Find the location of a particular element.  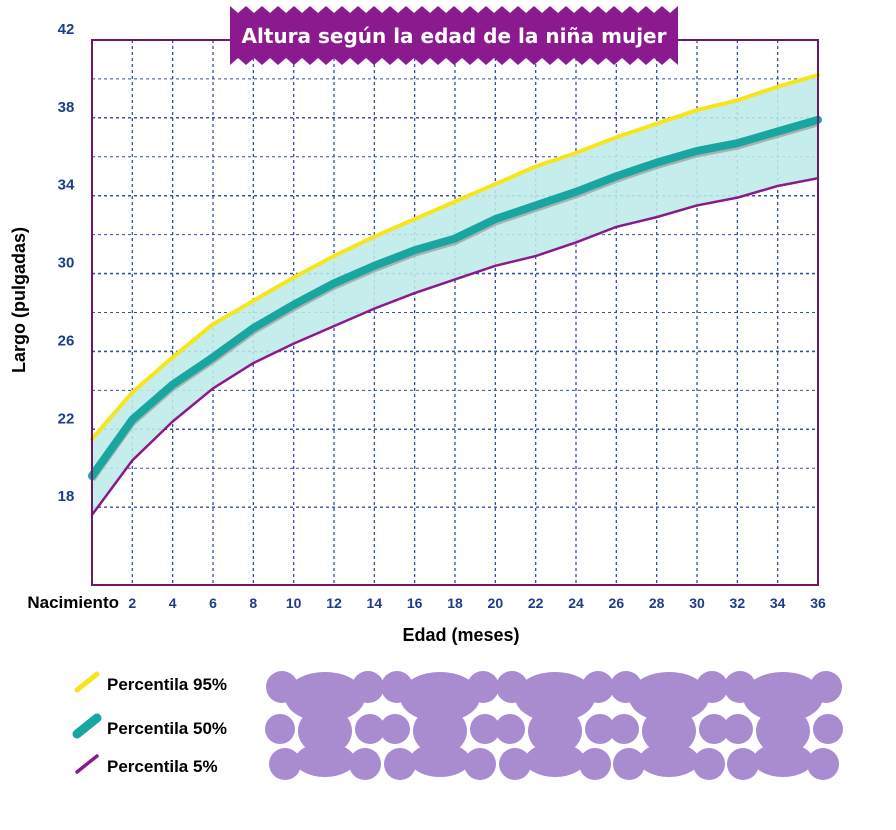

y-tick-label: 42 is located at coordinates (66, 29).